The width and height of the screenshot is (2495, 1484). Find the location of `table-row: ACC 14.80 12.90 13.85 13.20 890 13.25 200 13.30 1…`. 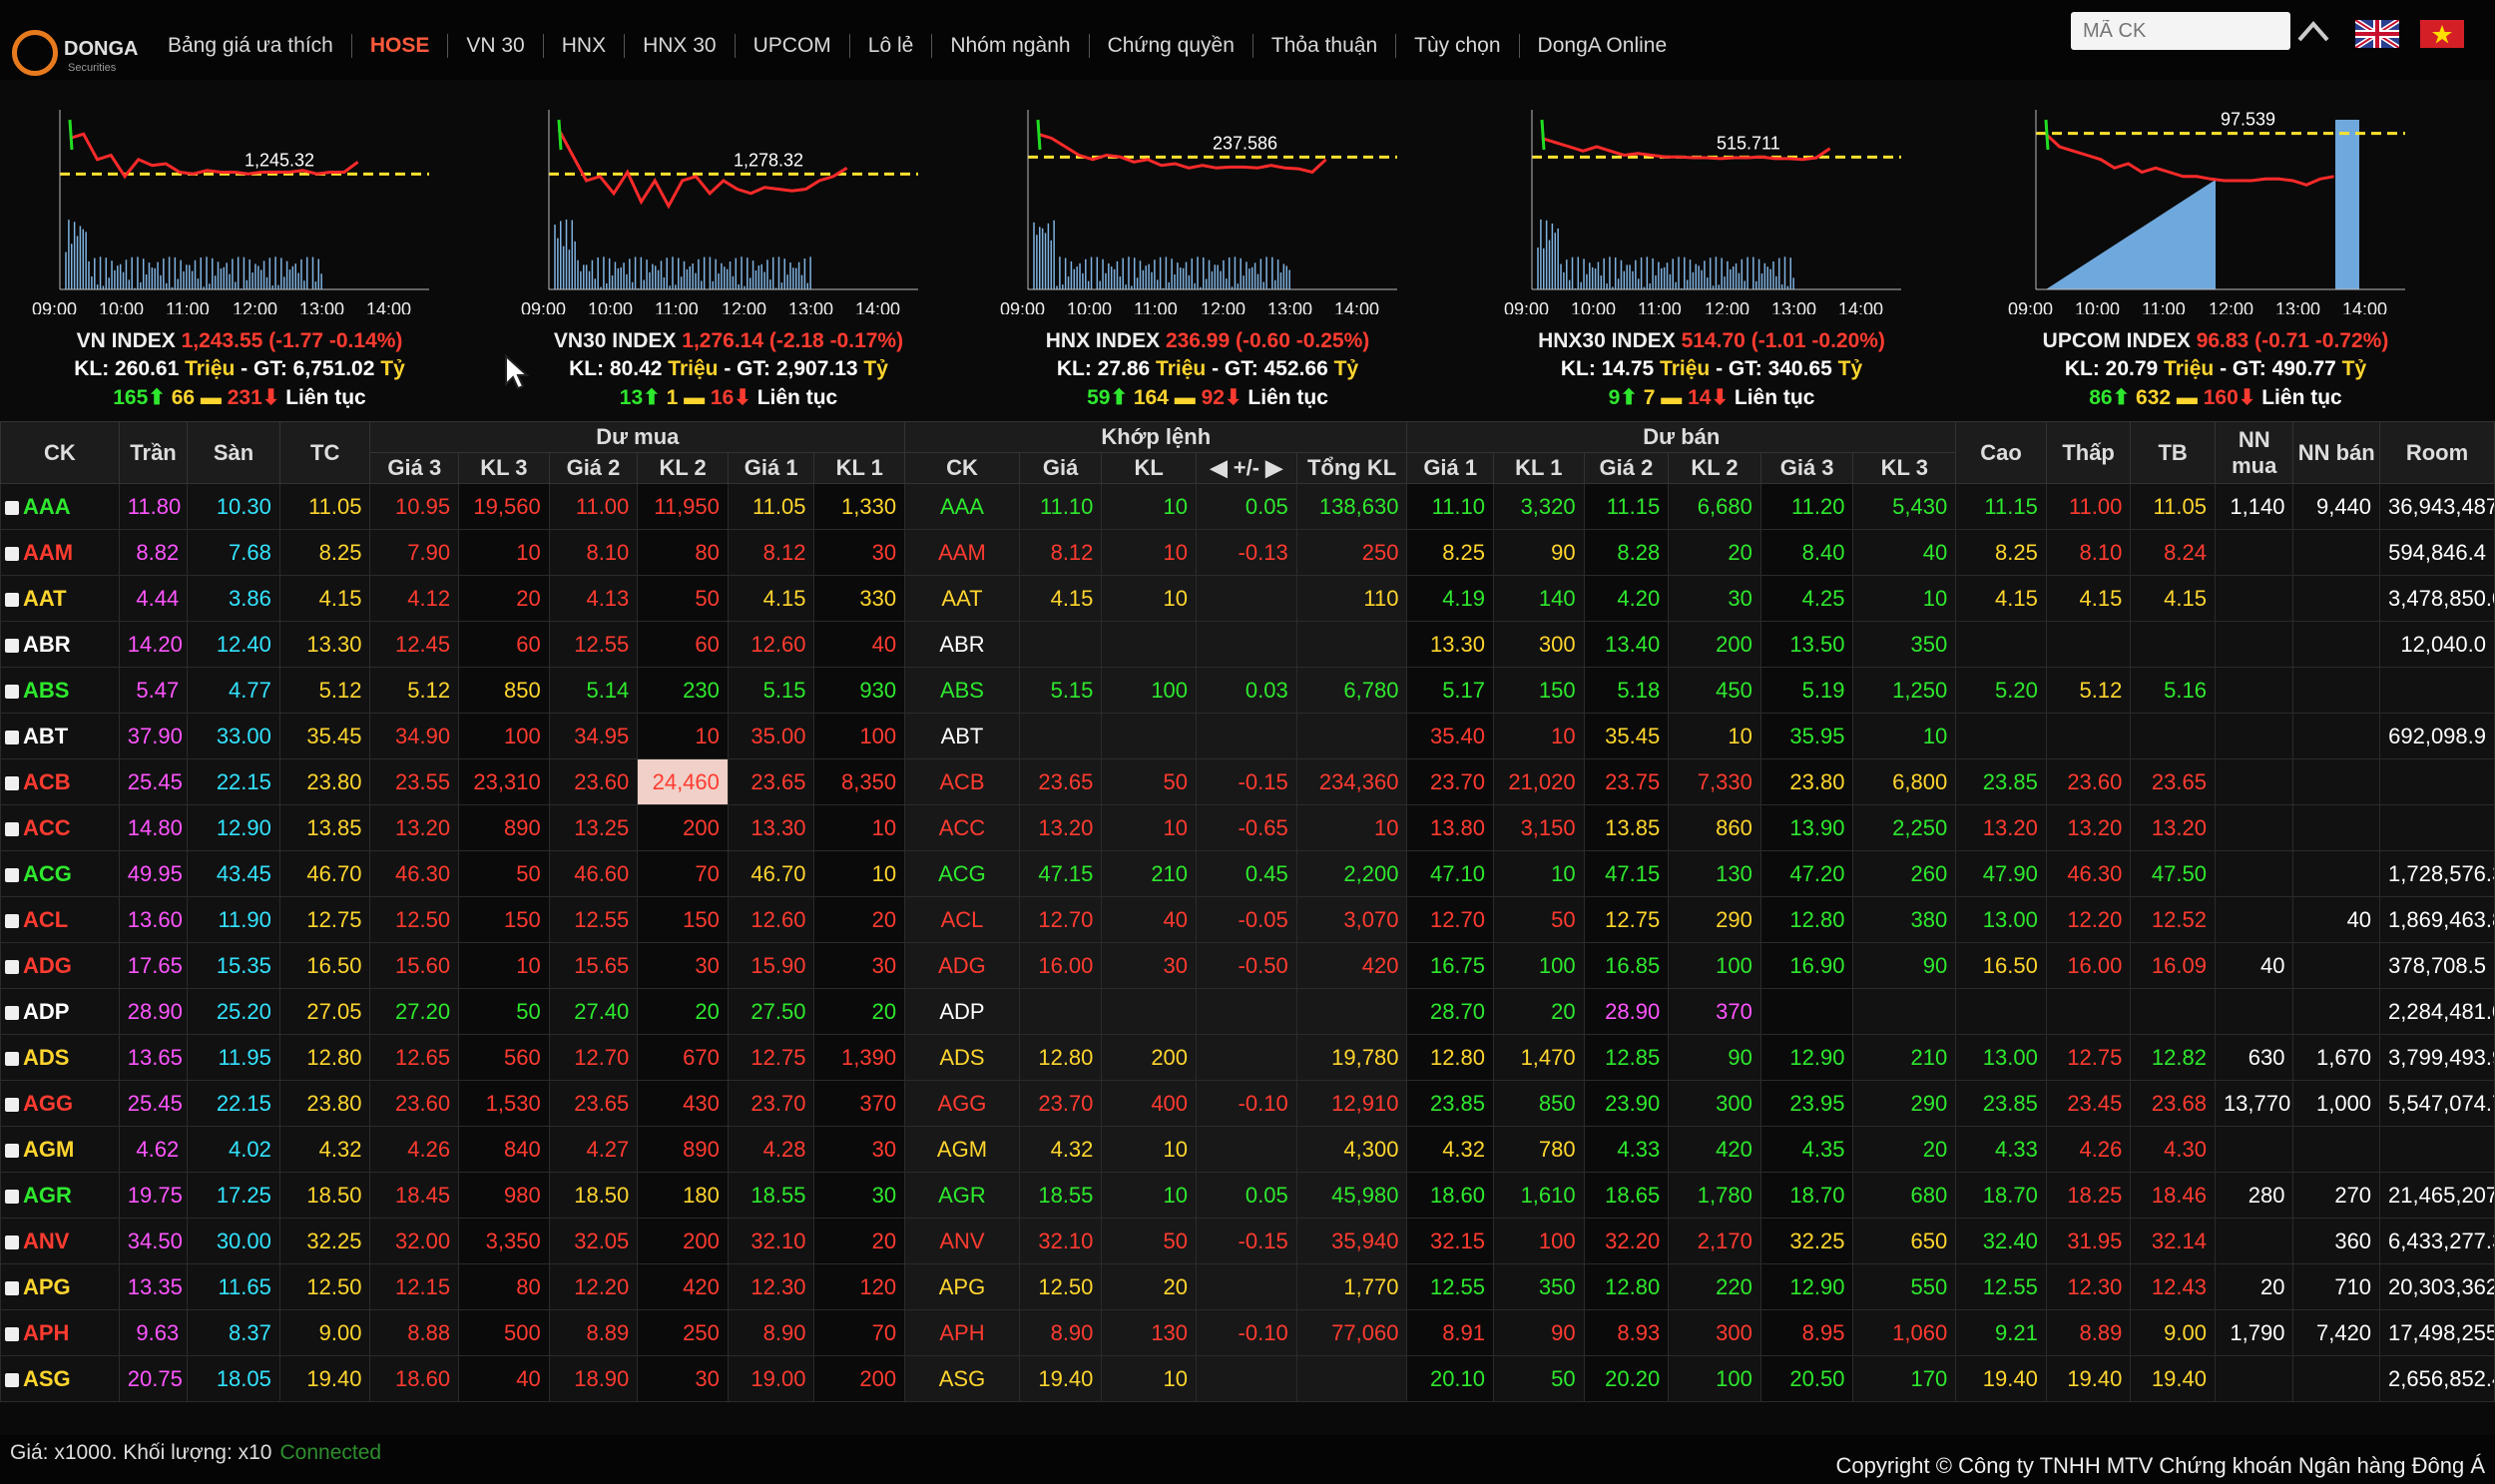

table-row: ACC 14.80 12.90 13.85 13.20 890 13.25 200 13.30 1… is located at coordinates (1247, 827).